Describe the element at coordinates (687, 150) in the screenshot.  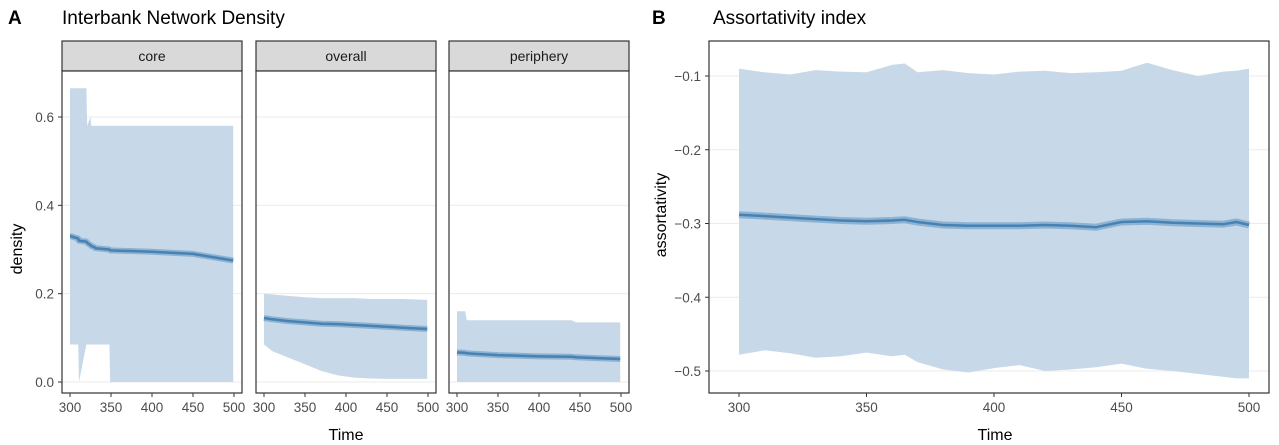
I see `y-tick-label-b-3: −0.2` at that location.